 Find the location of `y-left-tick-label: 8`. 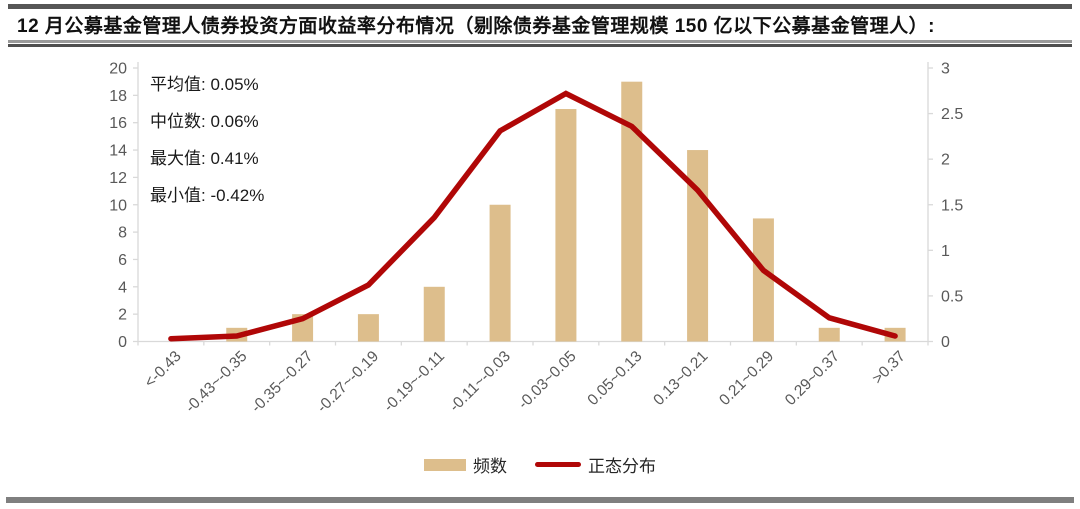

y-left-tick-label: 8 is located at coordinates (122, 233).